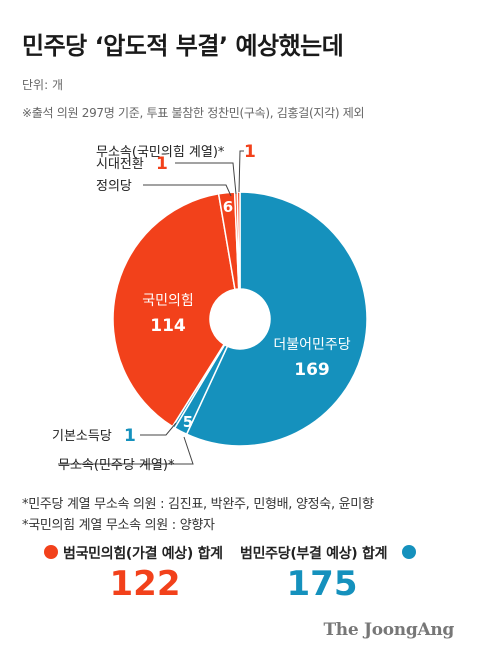 The height and width of the screenshot is (656, 480). What do you see at coordinates (188, 422) in the screenshot?
I see `slice-label-muso-dem-value: 5` at bounding box center [188, 422].